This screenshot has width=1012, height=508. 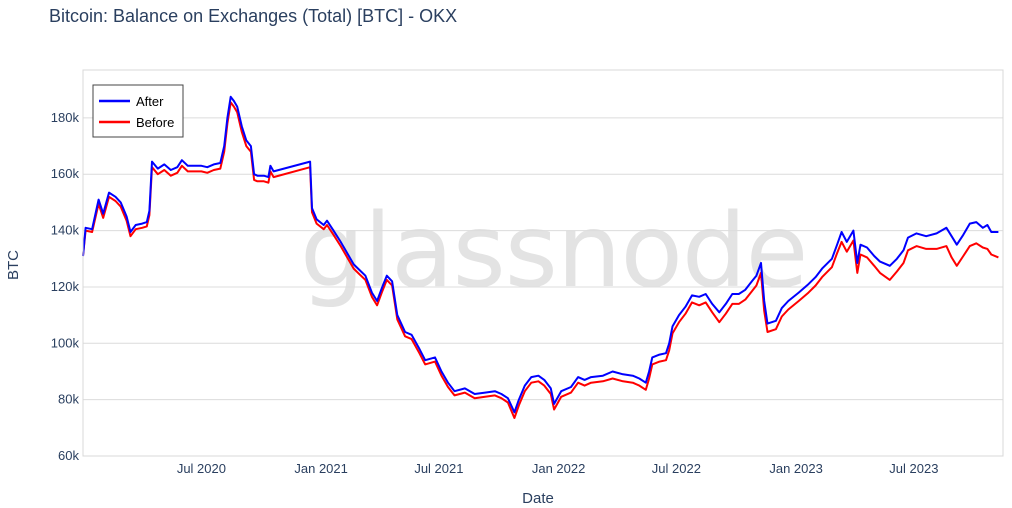 I want to click on x-tick-label: Jan 2021, so click(x=321, y=468).